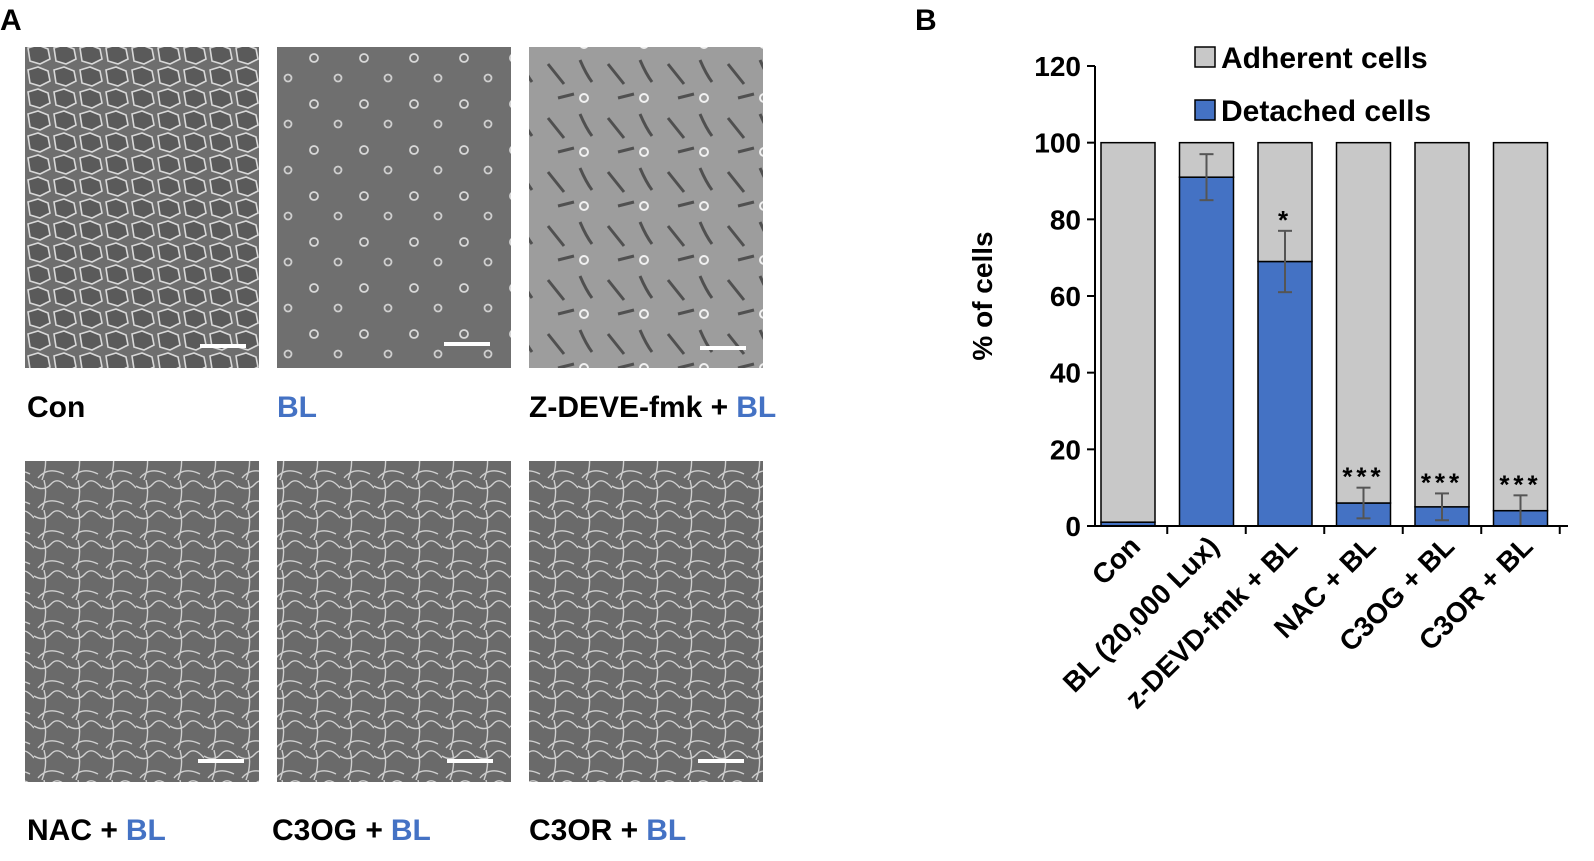 The width and height of the screenshot is (1594, 861). I want to click on caption: Con, so click(56, 407).